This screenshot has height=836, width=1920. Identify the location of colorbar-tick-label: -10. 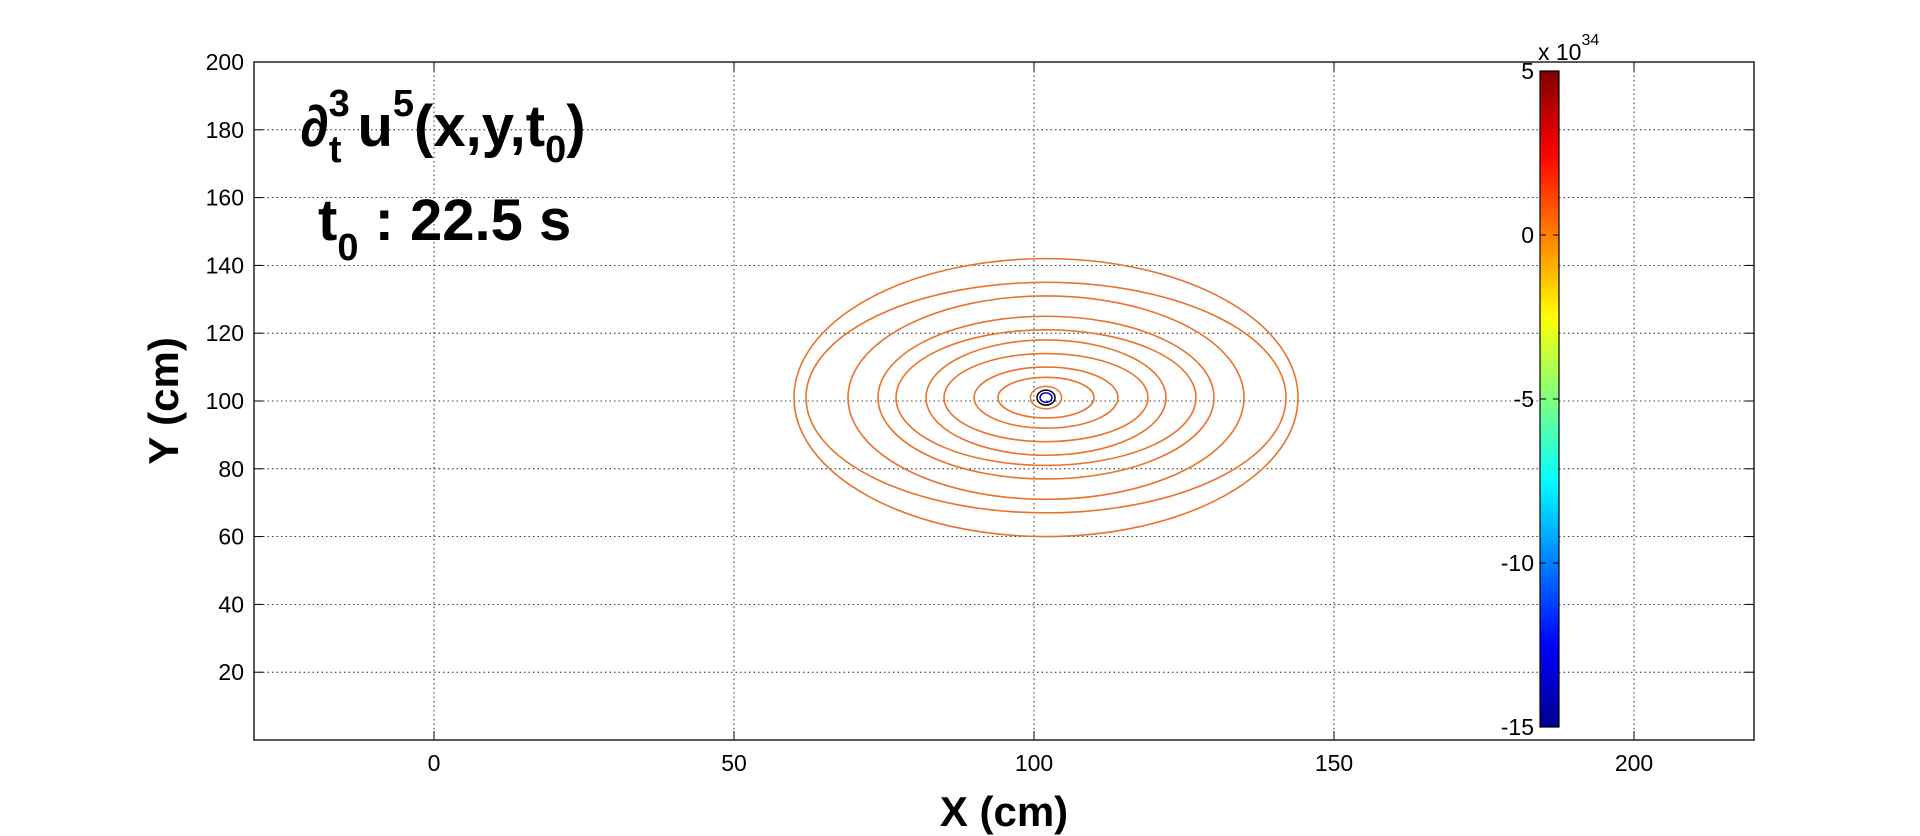
(1517, 563).